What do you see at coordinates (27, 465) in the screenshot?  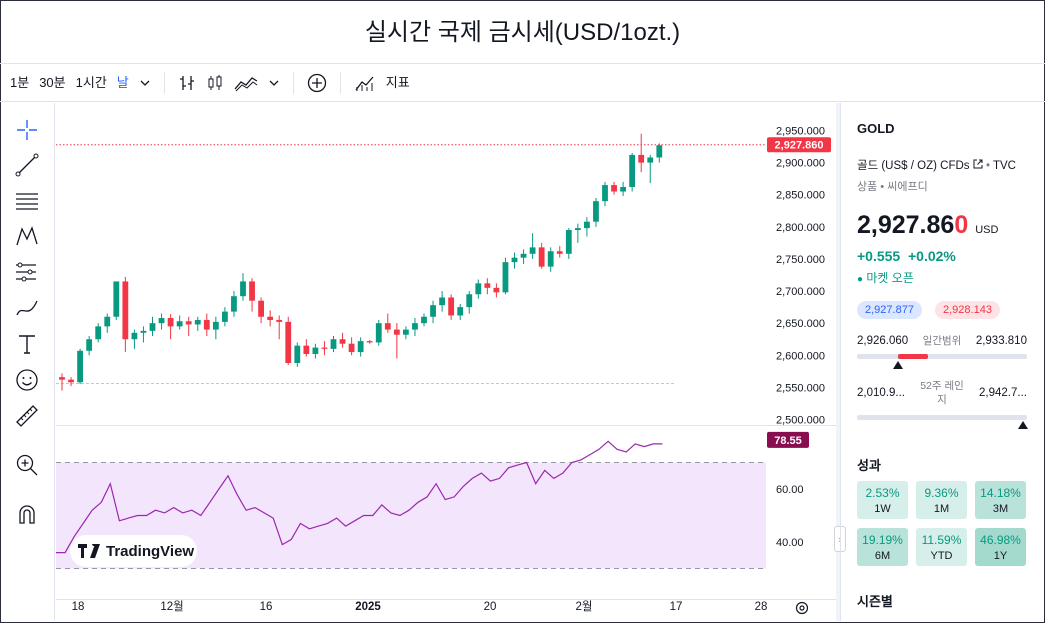 I see `zoom-in-icon` at bounding box center [27, 465].